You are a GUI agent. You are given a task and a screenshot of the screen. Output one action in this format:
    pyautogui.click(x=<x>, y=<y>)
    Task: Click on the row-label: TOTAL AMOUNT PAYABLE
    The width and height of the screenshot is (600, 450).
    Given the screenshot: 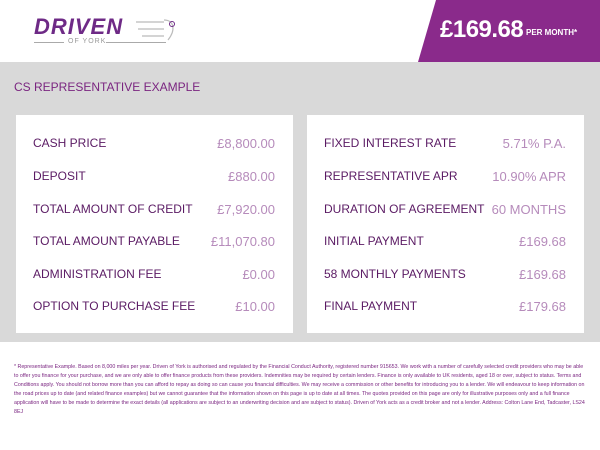 What is the action you would take?
    pyautogui.click(x=106, y=241)
    